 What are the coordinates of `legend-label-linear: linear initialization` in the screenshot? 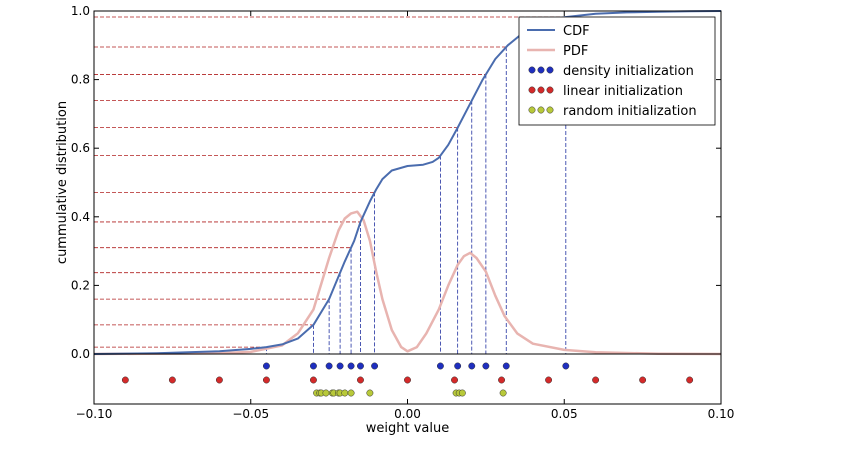 It's located at (623, 91).